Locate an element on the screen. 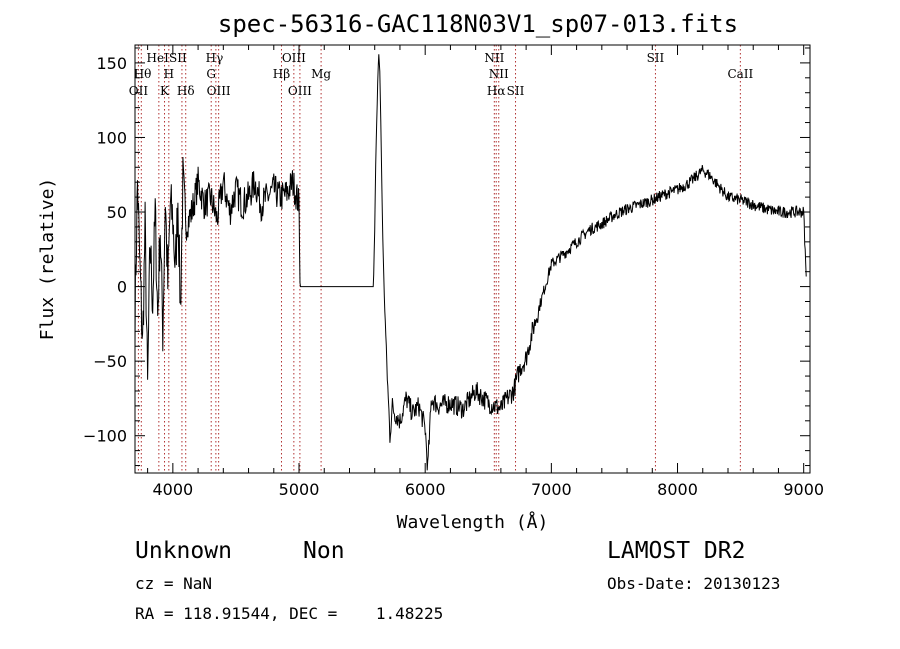 This screenshot has height=649, width=900. line-label: H is located at coordinates (169, 74).